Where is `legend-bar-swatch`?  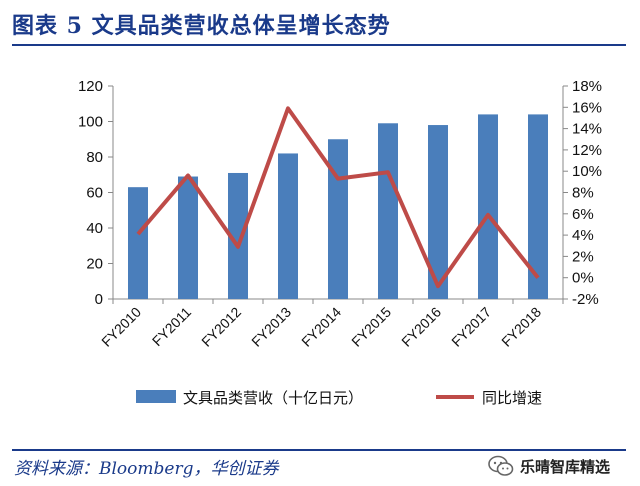
legend-bar-swatch is located at coordinates (156, 396).